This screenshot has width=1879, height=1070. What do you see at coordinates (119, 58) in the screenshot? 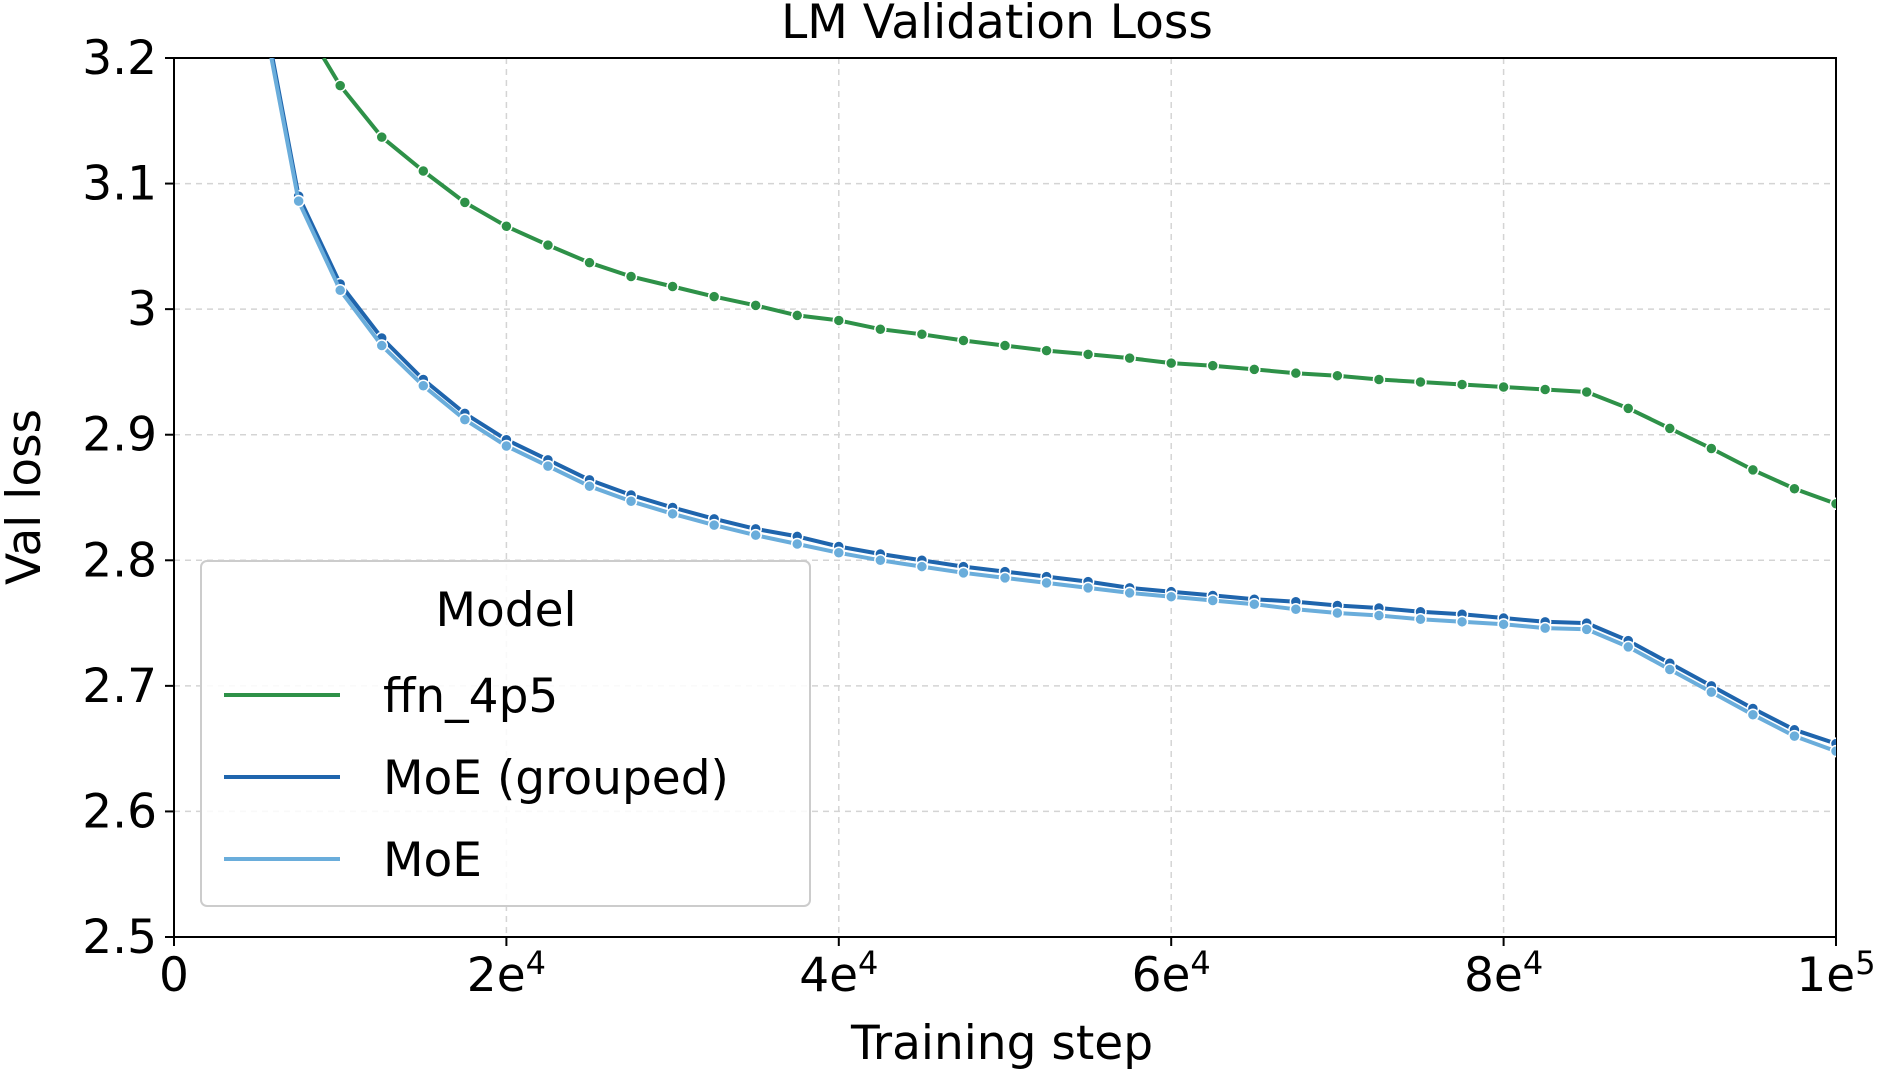
I see `y-tick-label: 3.2` at bounding box center [119, 58].